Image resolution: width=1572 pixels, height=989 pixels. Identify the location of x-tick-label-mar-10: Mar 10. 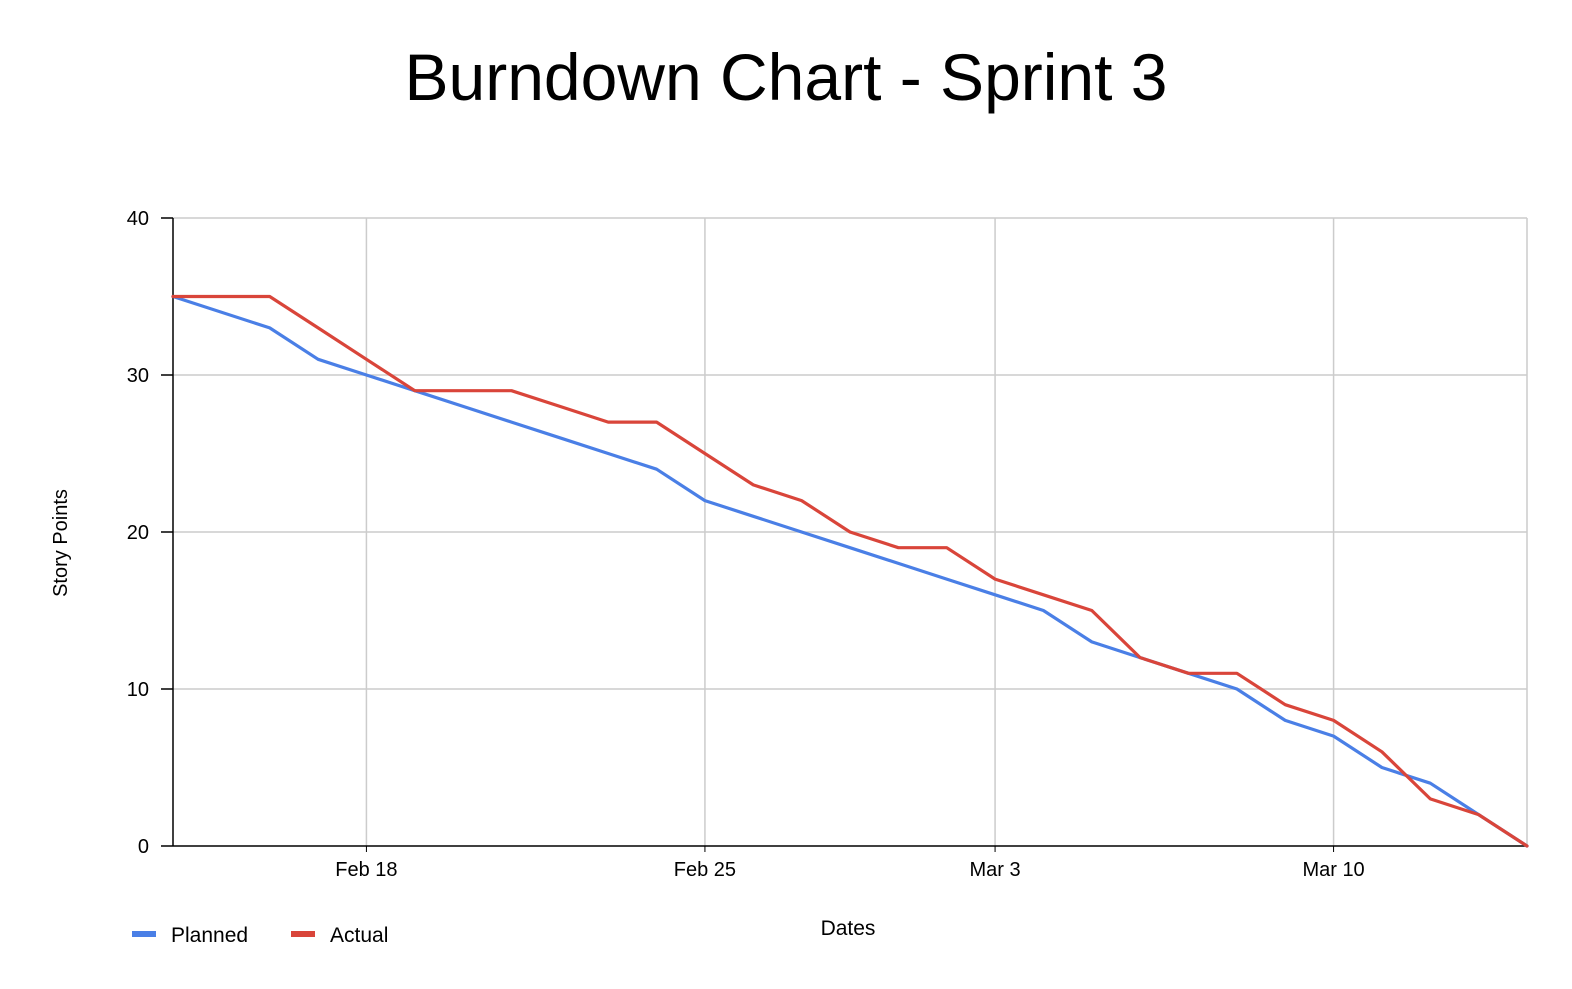
(1333, 870).